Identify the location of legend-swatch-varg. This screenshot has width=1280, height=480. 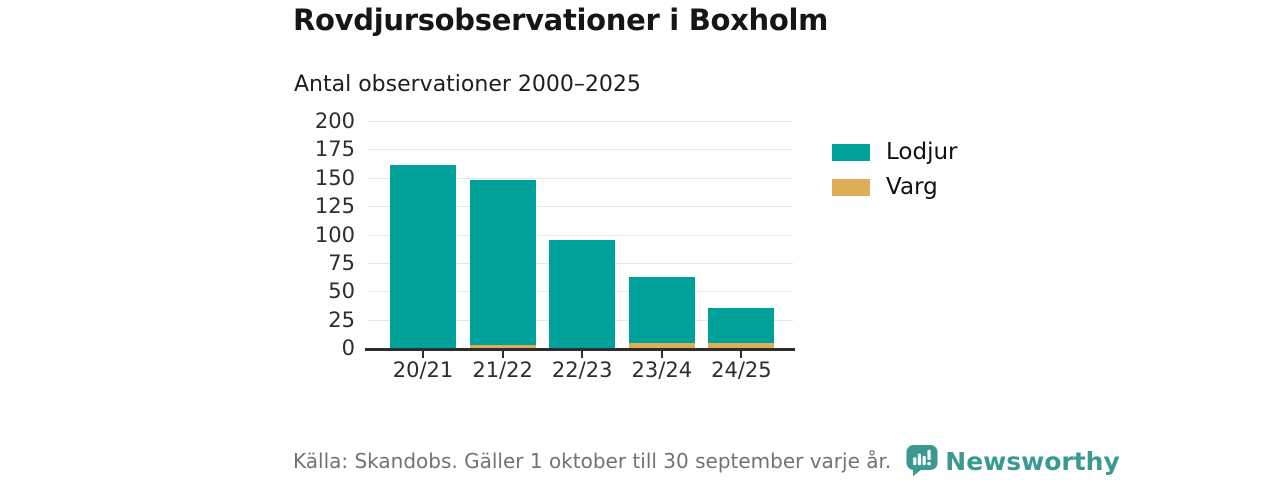
(851, 187).